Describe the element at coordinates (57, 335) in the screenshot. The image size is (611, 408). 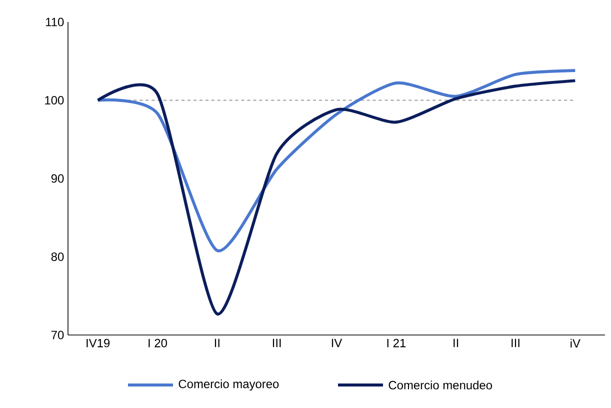
I see `y-tick-label: 70` at that location.